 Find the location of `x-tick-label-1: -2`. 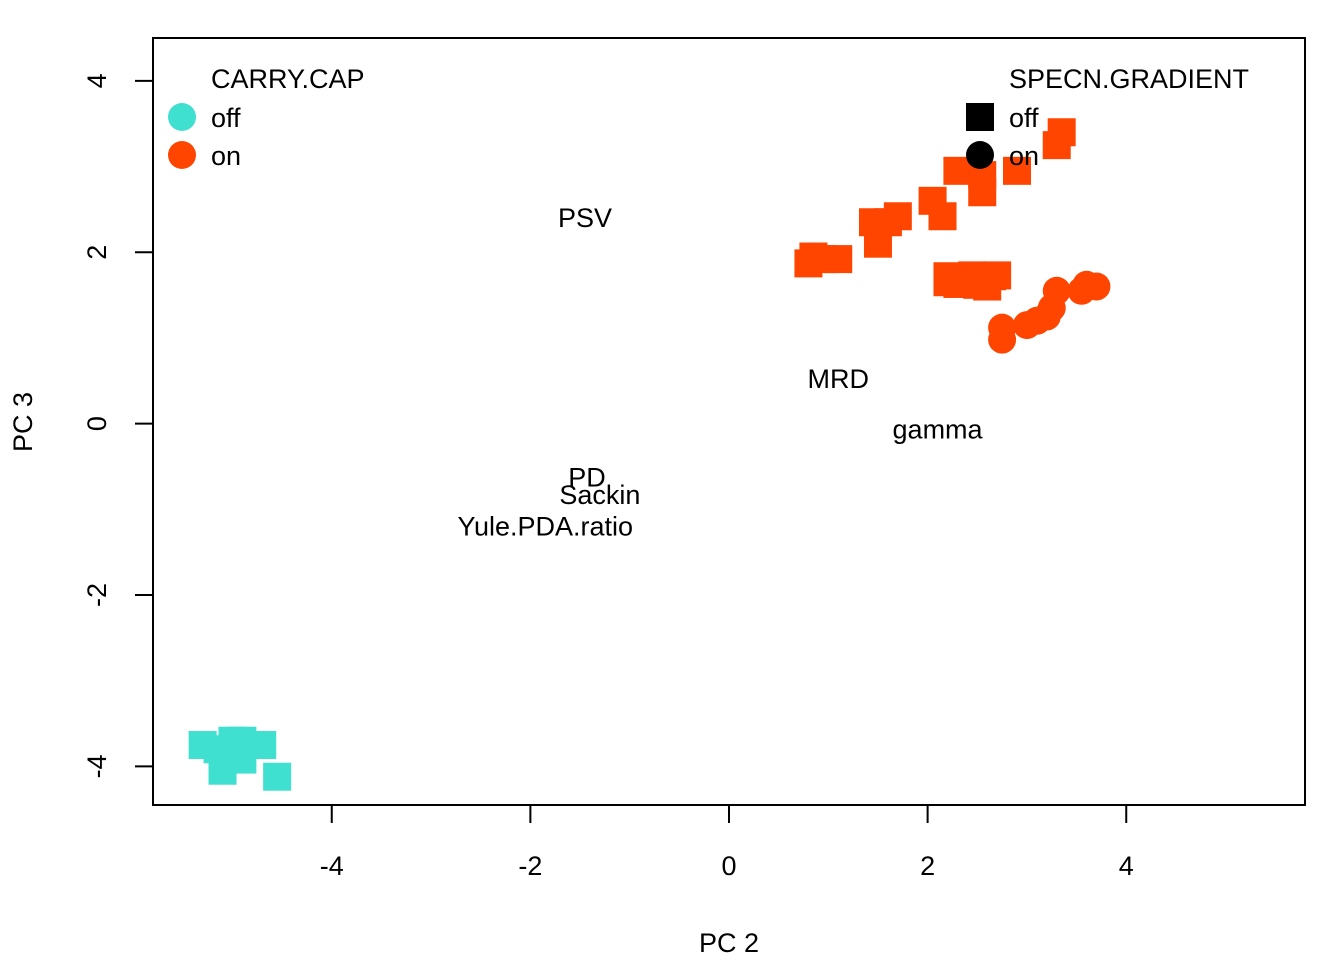

x-tick-label-1: -2 is located at coordinates (530, 866).